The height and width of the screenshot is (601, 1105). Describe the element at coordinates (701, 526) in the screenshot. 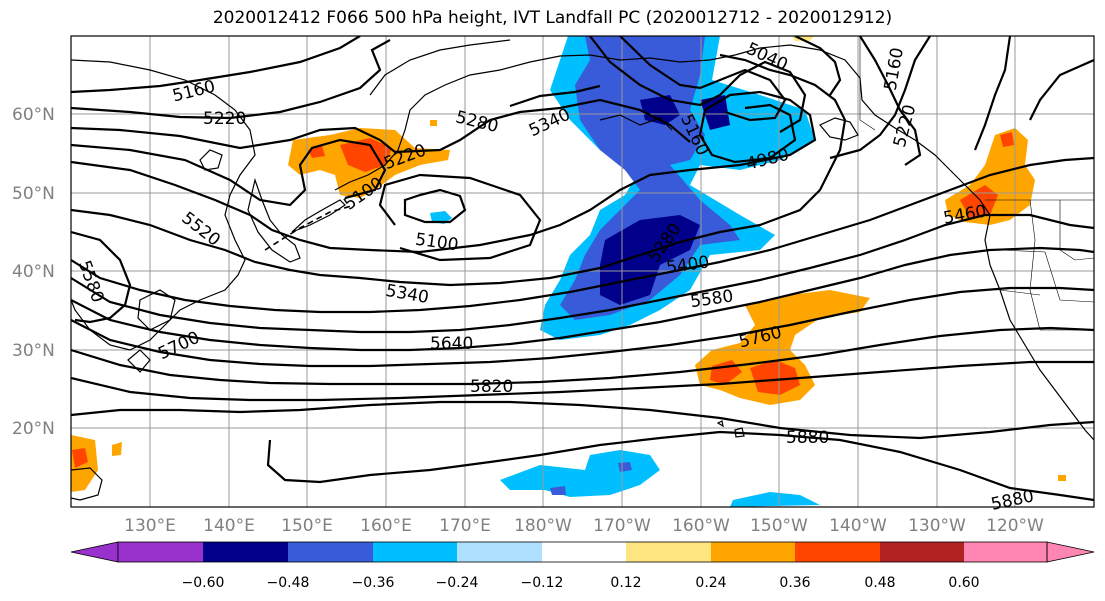

I see `lon-label: 160°W` at that location.